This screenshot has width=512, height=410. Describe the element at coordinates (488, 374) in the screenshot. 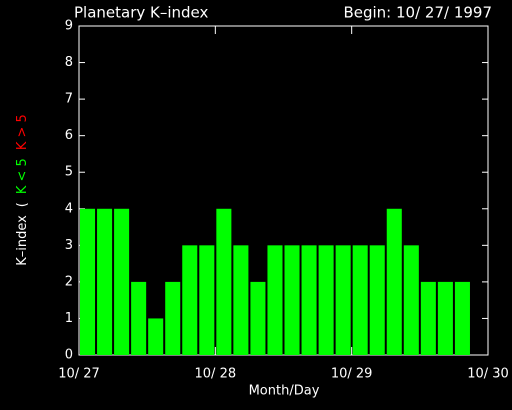

I see `x-tick-label: 10/ 30` at that location.